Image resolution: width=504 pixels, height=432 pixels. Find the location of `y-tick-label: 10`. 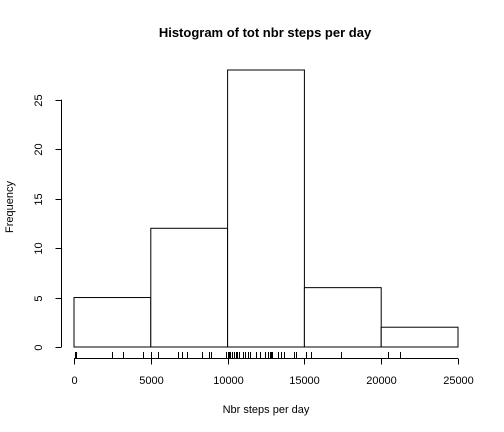

y-tick-label: 10 is located at coordinates (39, 248).